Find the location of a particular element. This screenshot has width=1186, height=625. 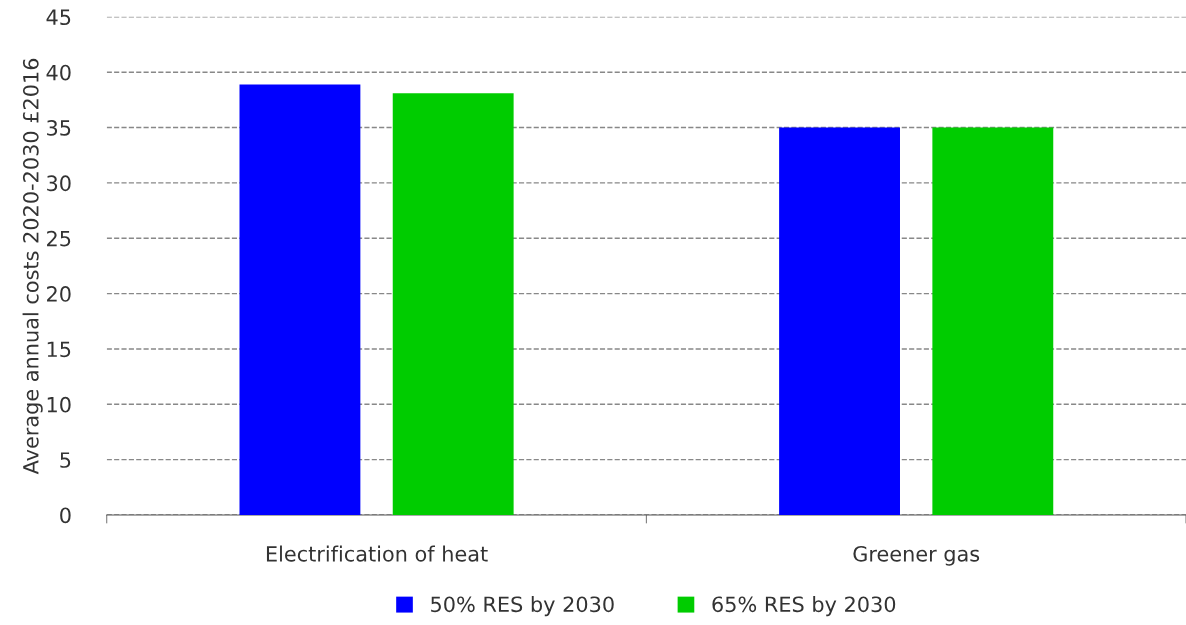

y-tick-label: 40 is located at coordinates (58, 72).